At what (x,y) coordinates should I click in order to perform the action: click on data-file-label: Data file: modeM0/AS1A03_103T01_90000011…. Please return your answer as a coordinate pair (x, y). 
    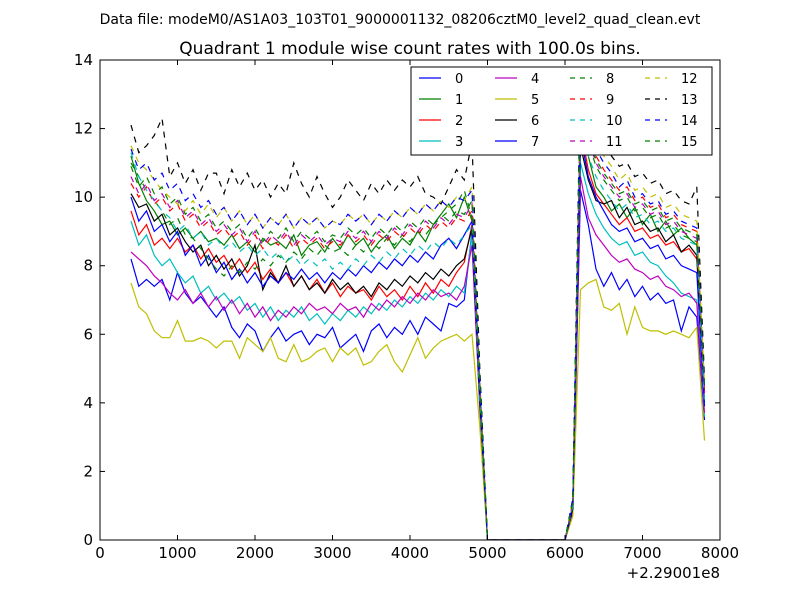
    Looking at the image, I should click on (400, 20).